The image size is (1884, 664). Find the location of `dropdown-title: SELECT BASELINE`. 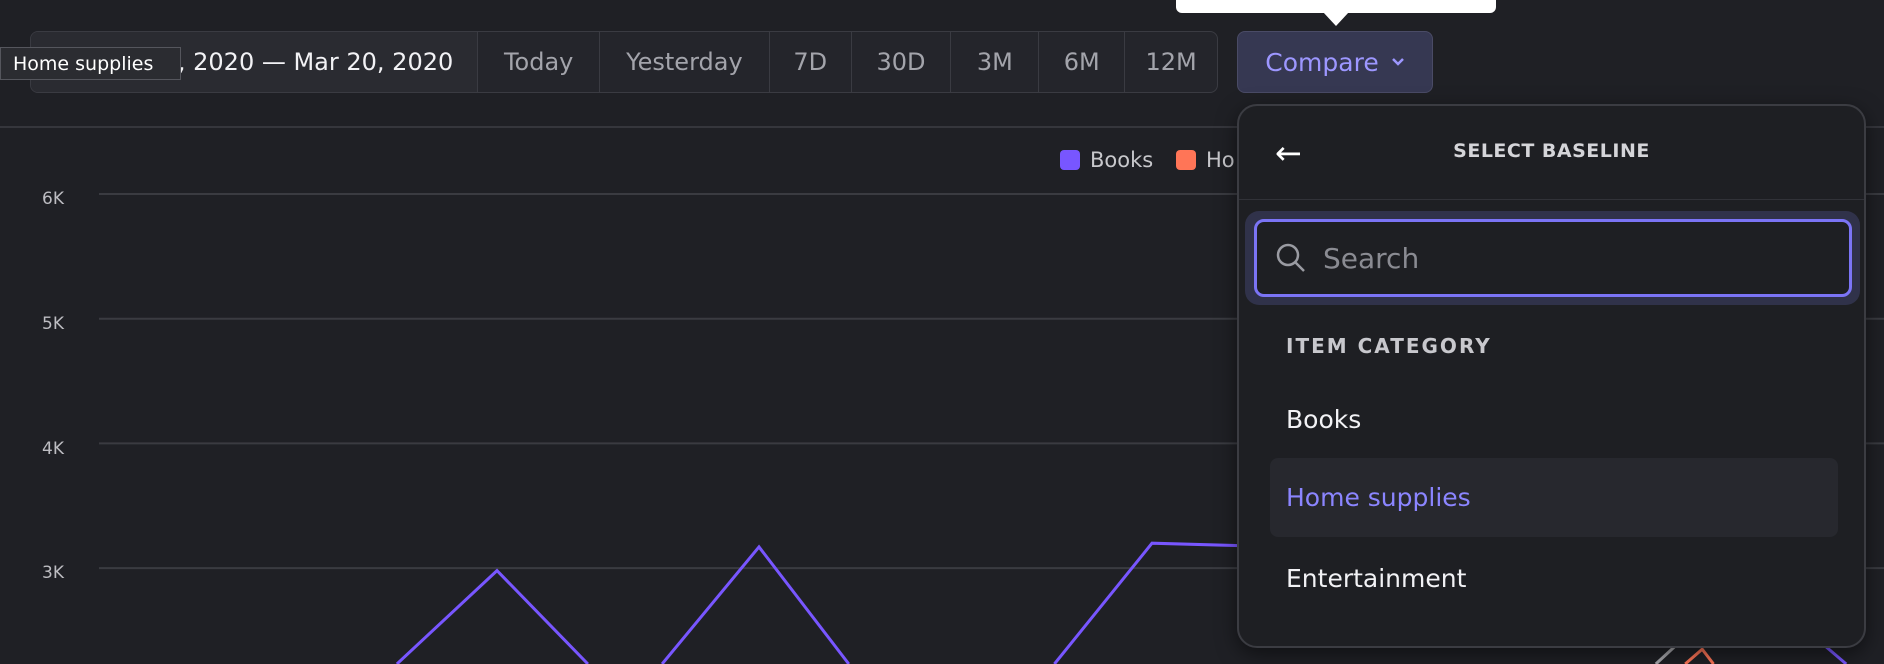

dropdown-title: SELECT BASELINE is located at coordinates (1551, 151).